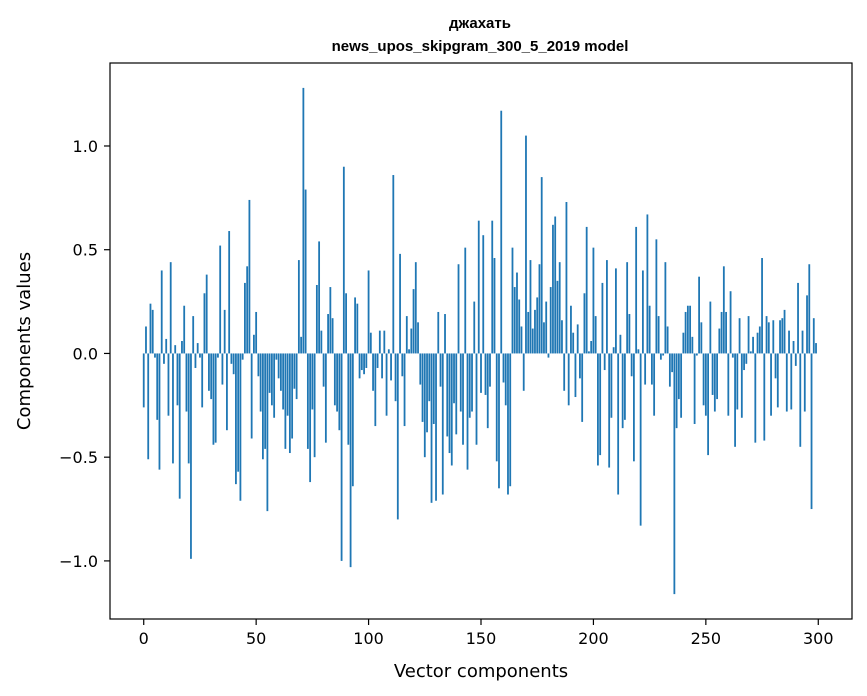  What do you see at coordinates (144, 638) in the screenshot?
I see `x-tick-label: 0` at bounding box center [144, 638].